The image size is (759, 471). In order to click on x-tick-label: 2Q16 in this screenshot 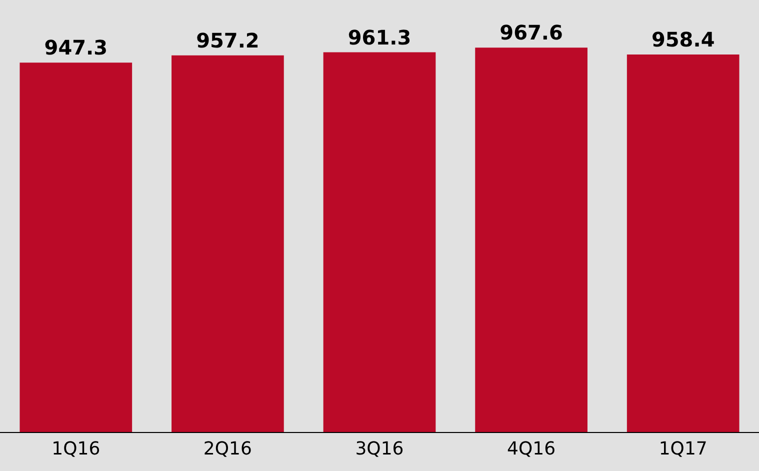, I will do `click(227, 449)`.